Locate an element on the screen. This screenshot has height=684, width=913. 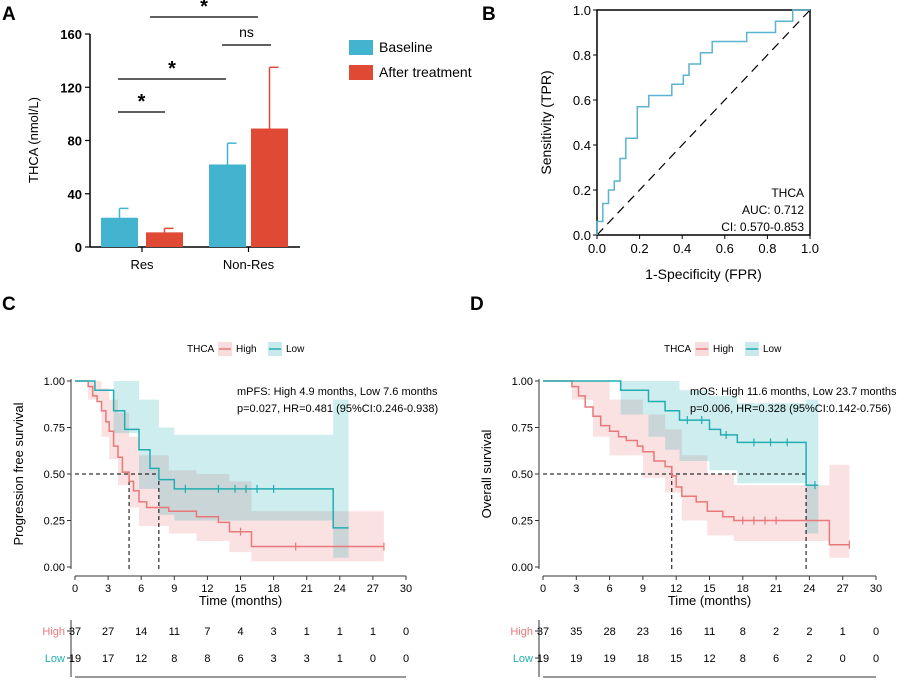
d-y-tick-label: 0.25 is located at coordinates (522, 522).